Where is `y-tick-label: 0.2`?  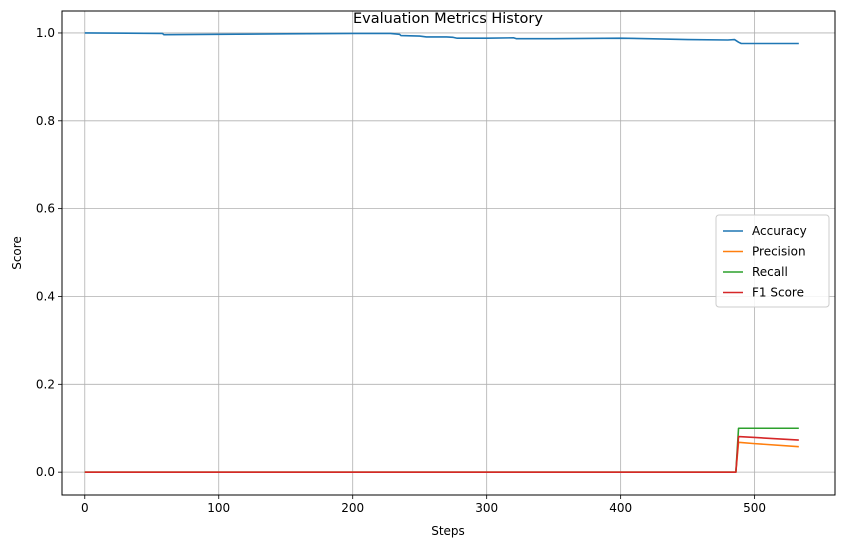
y-tick-label: 0.2 is located at coordinates (45, 384).